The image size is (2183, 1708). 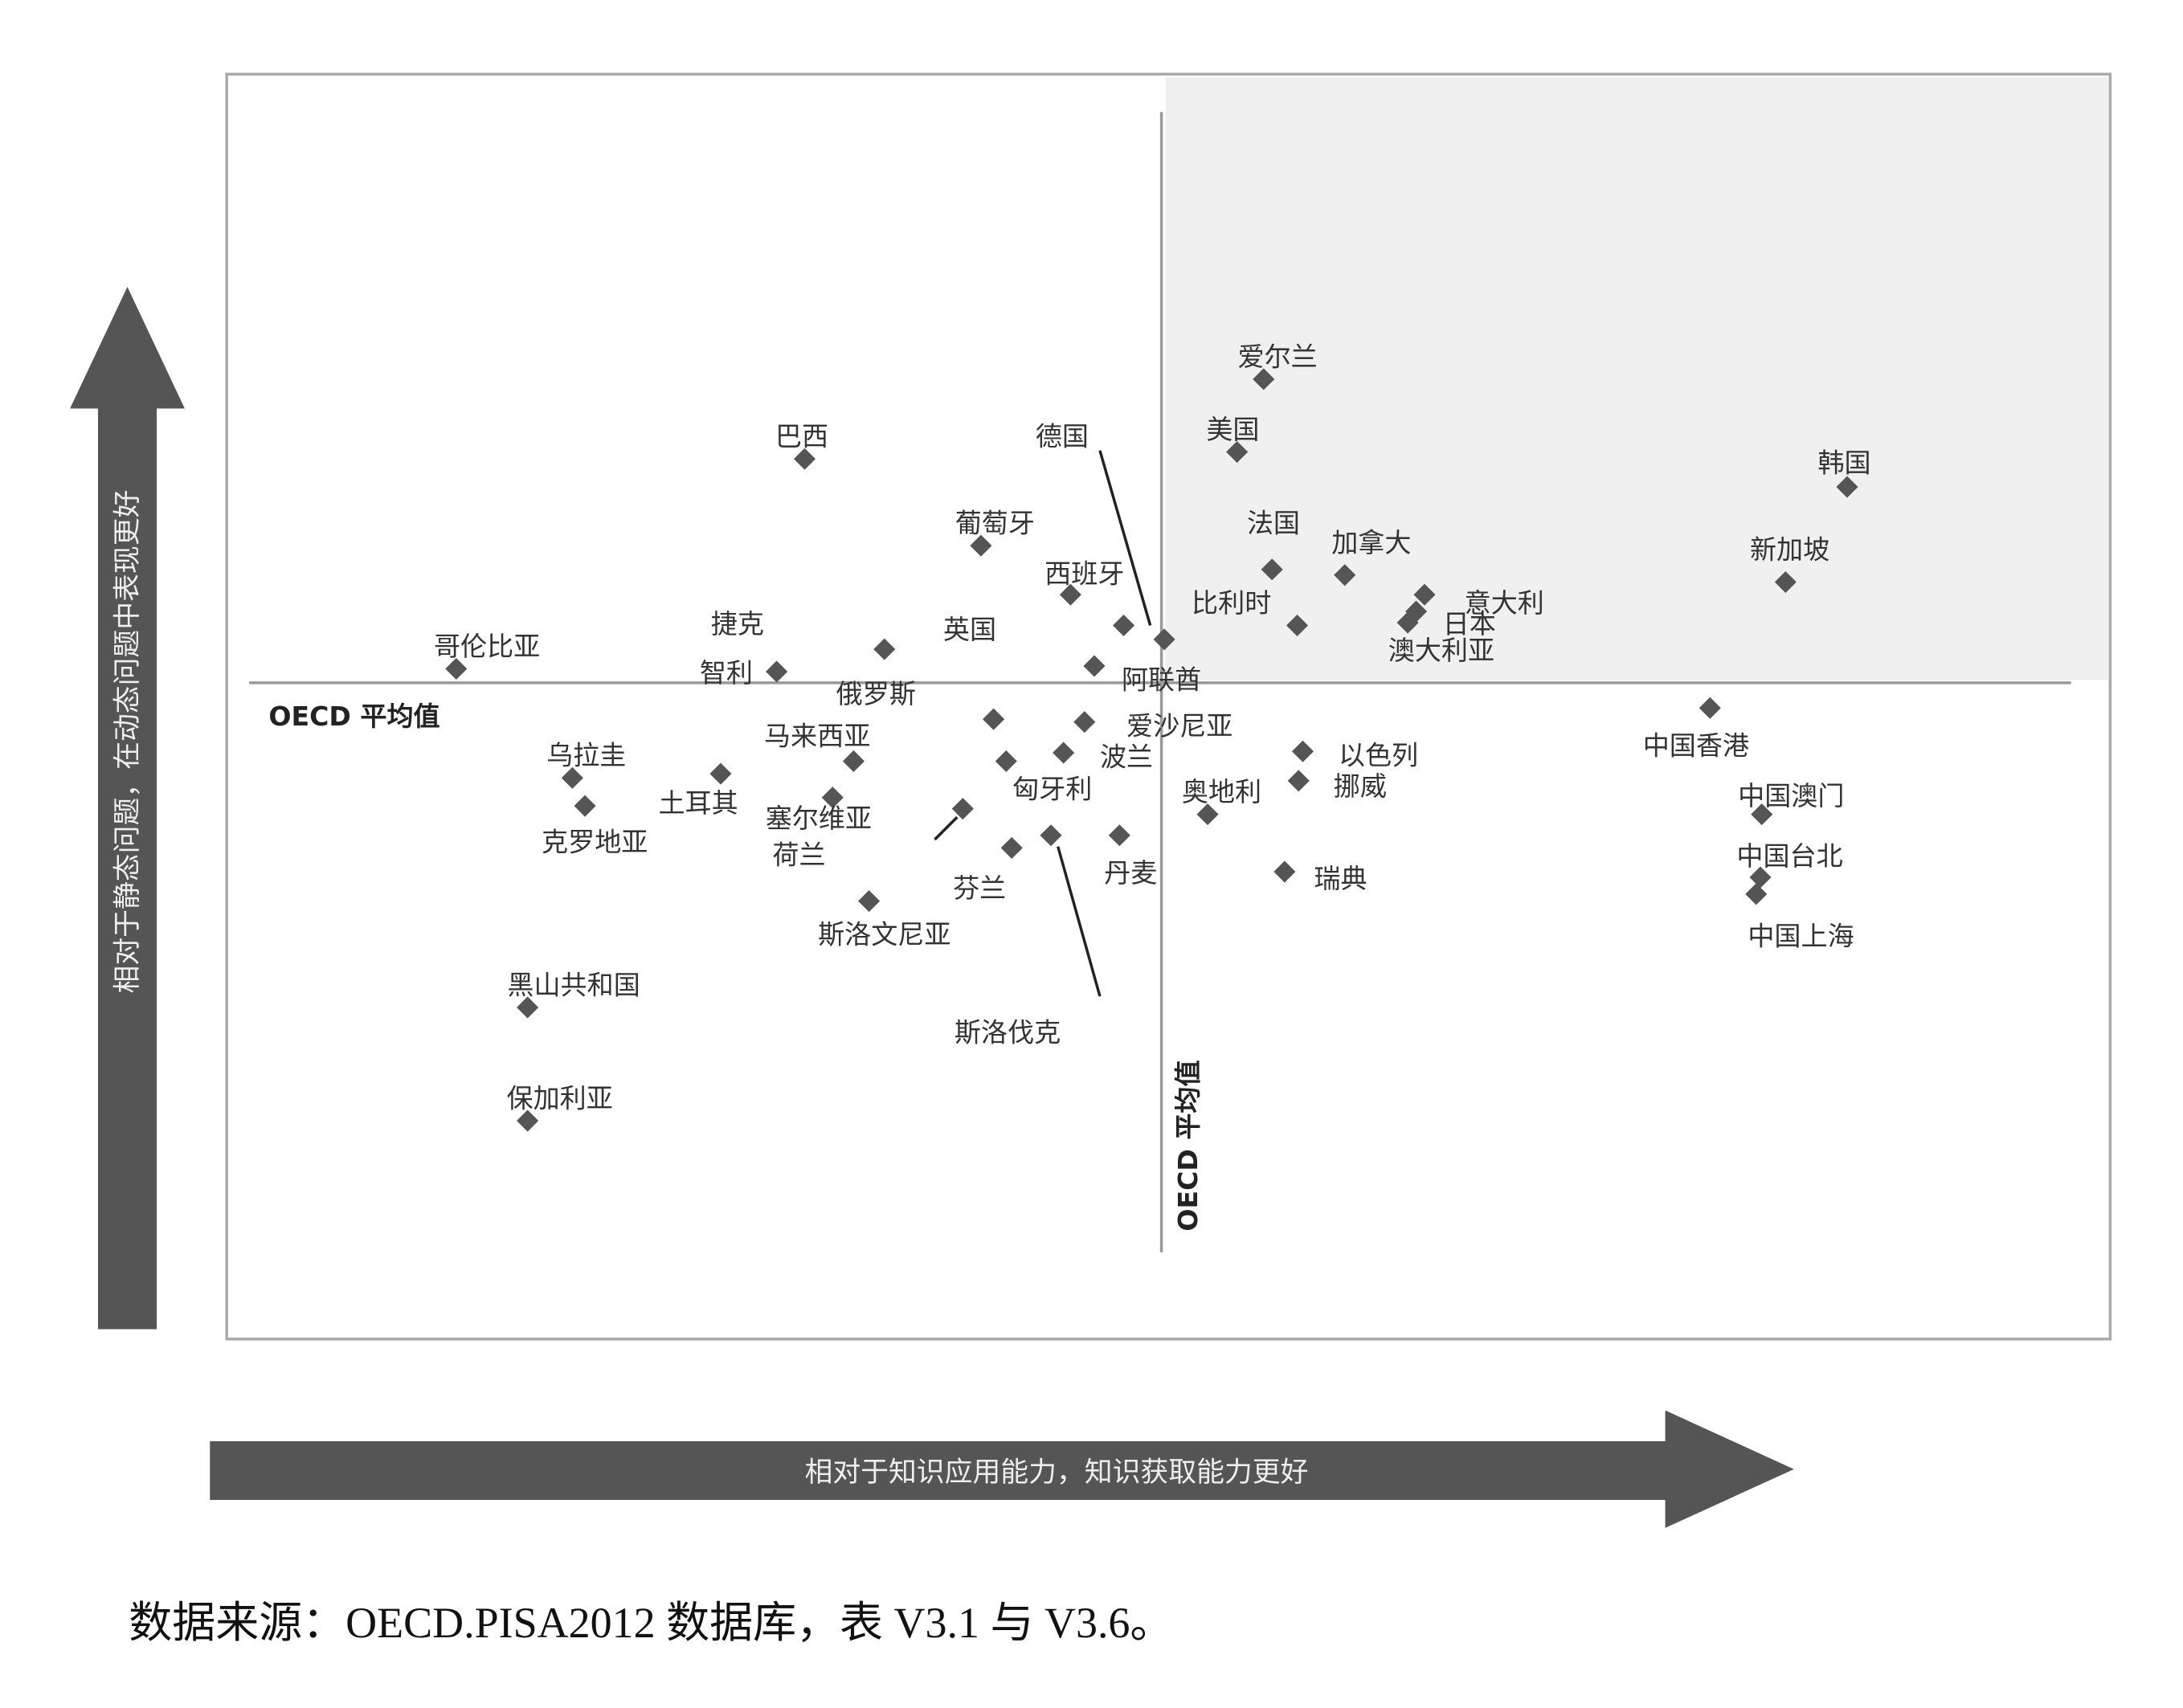 What do you see at coordinates (487, 646) in the screenshot?
I see `point-label: 哥伦比亚` at bounding box center [487, 646].